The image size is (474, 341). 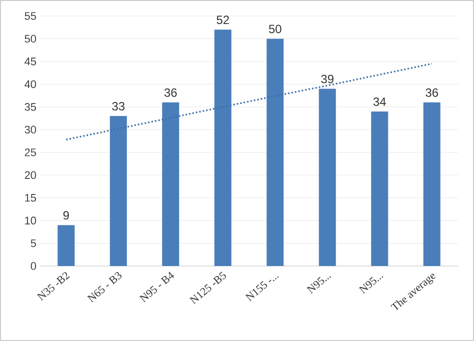 I want to click on data-label: 34, so click(x=379, y=101).